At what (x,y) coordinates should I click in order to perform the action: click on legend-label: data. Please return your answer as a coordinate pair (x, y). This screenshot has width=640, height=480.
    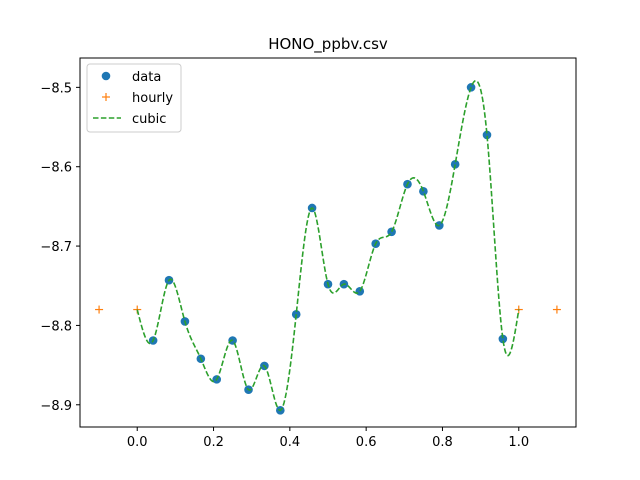
    Looking at the image, I should click on (146, 77).